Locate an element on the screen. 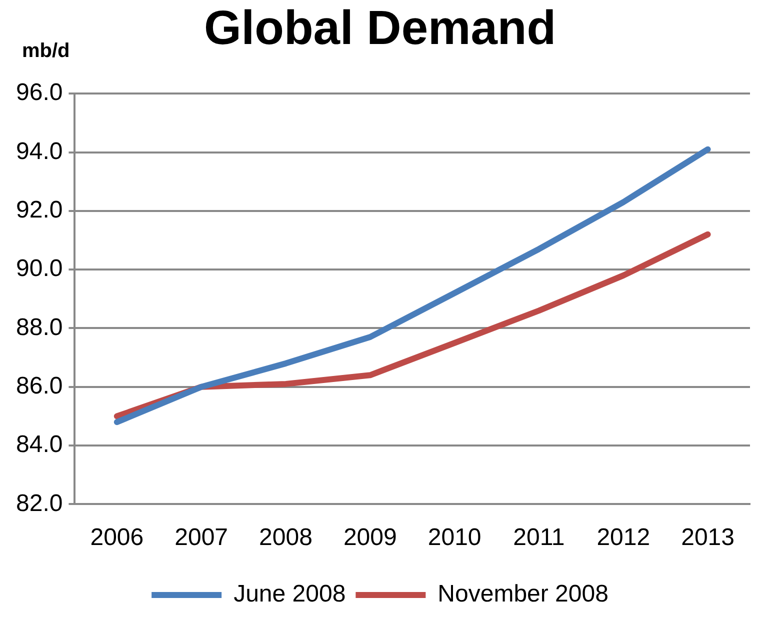  x-tick-label: 2006 is located at coordinates (117, 538).